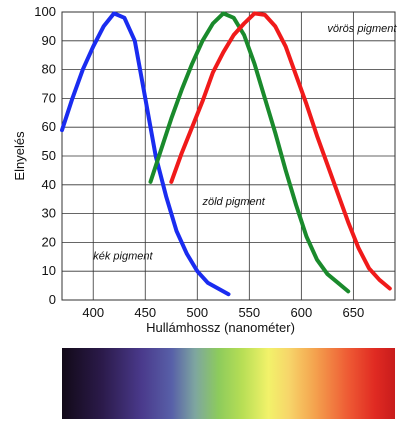 The width and height of the screenshot is (407, 429). I want to click on x-tick-label: 550, so click(249, 312).